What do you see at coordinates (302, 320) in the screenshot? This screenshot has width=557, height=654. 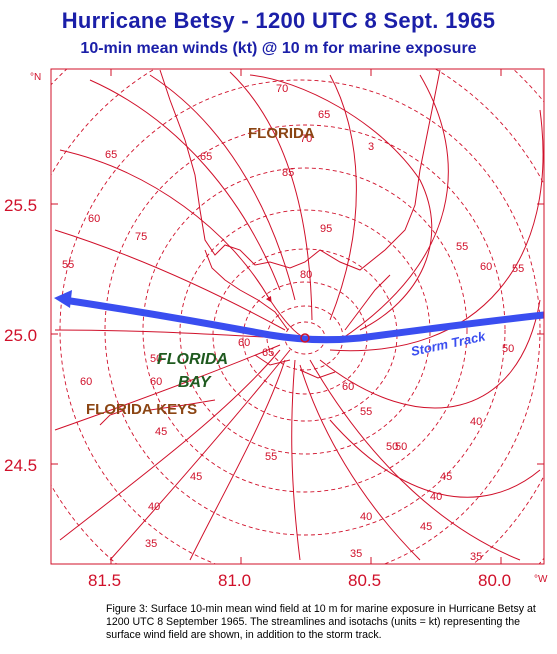 I see `storm-track` at bounding box center [302, 320].